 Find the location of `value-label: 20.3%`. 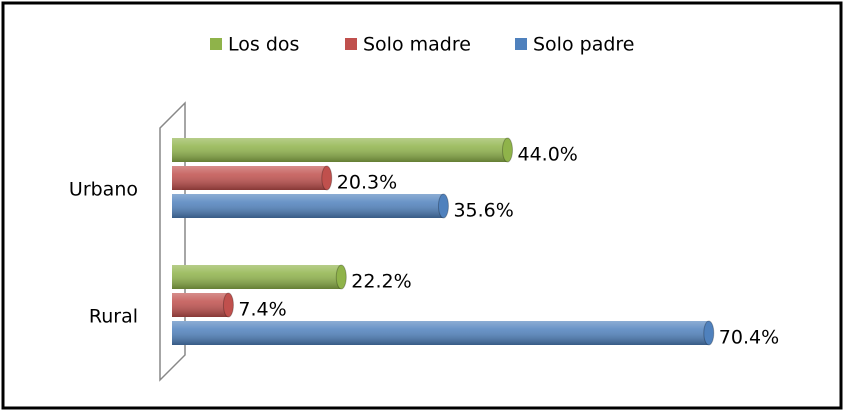

value-label: 20.3% is located at coordinates (367, 183).